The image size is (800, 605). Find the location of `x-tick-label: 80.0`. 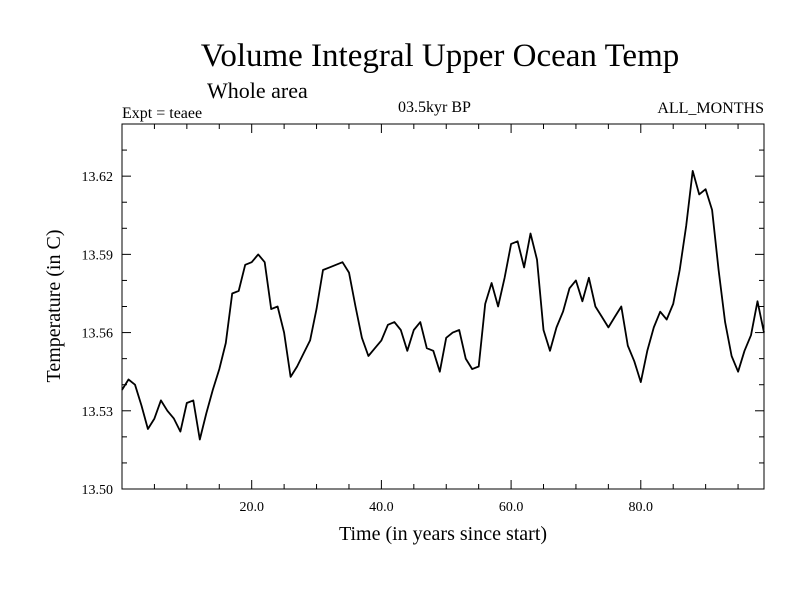

x-tick-label: 80.0 is located at coordinates (641, 507).